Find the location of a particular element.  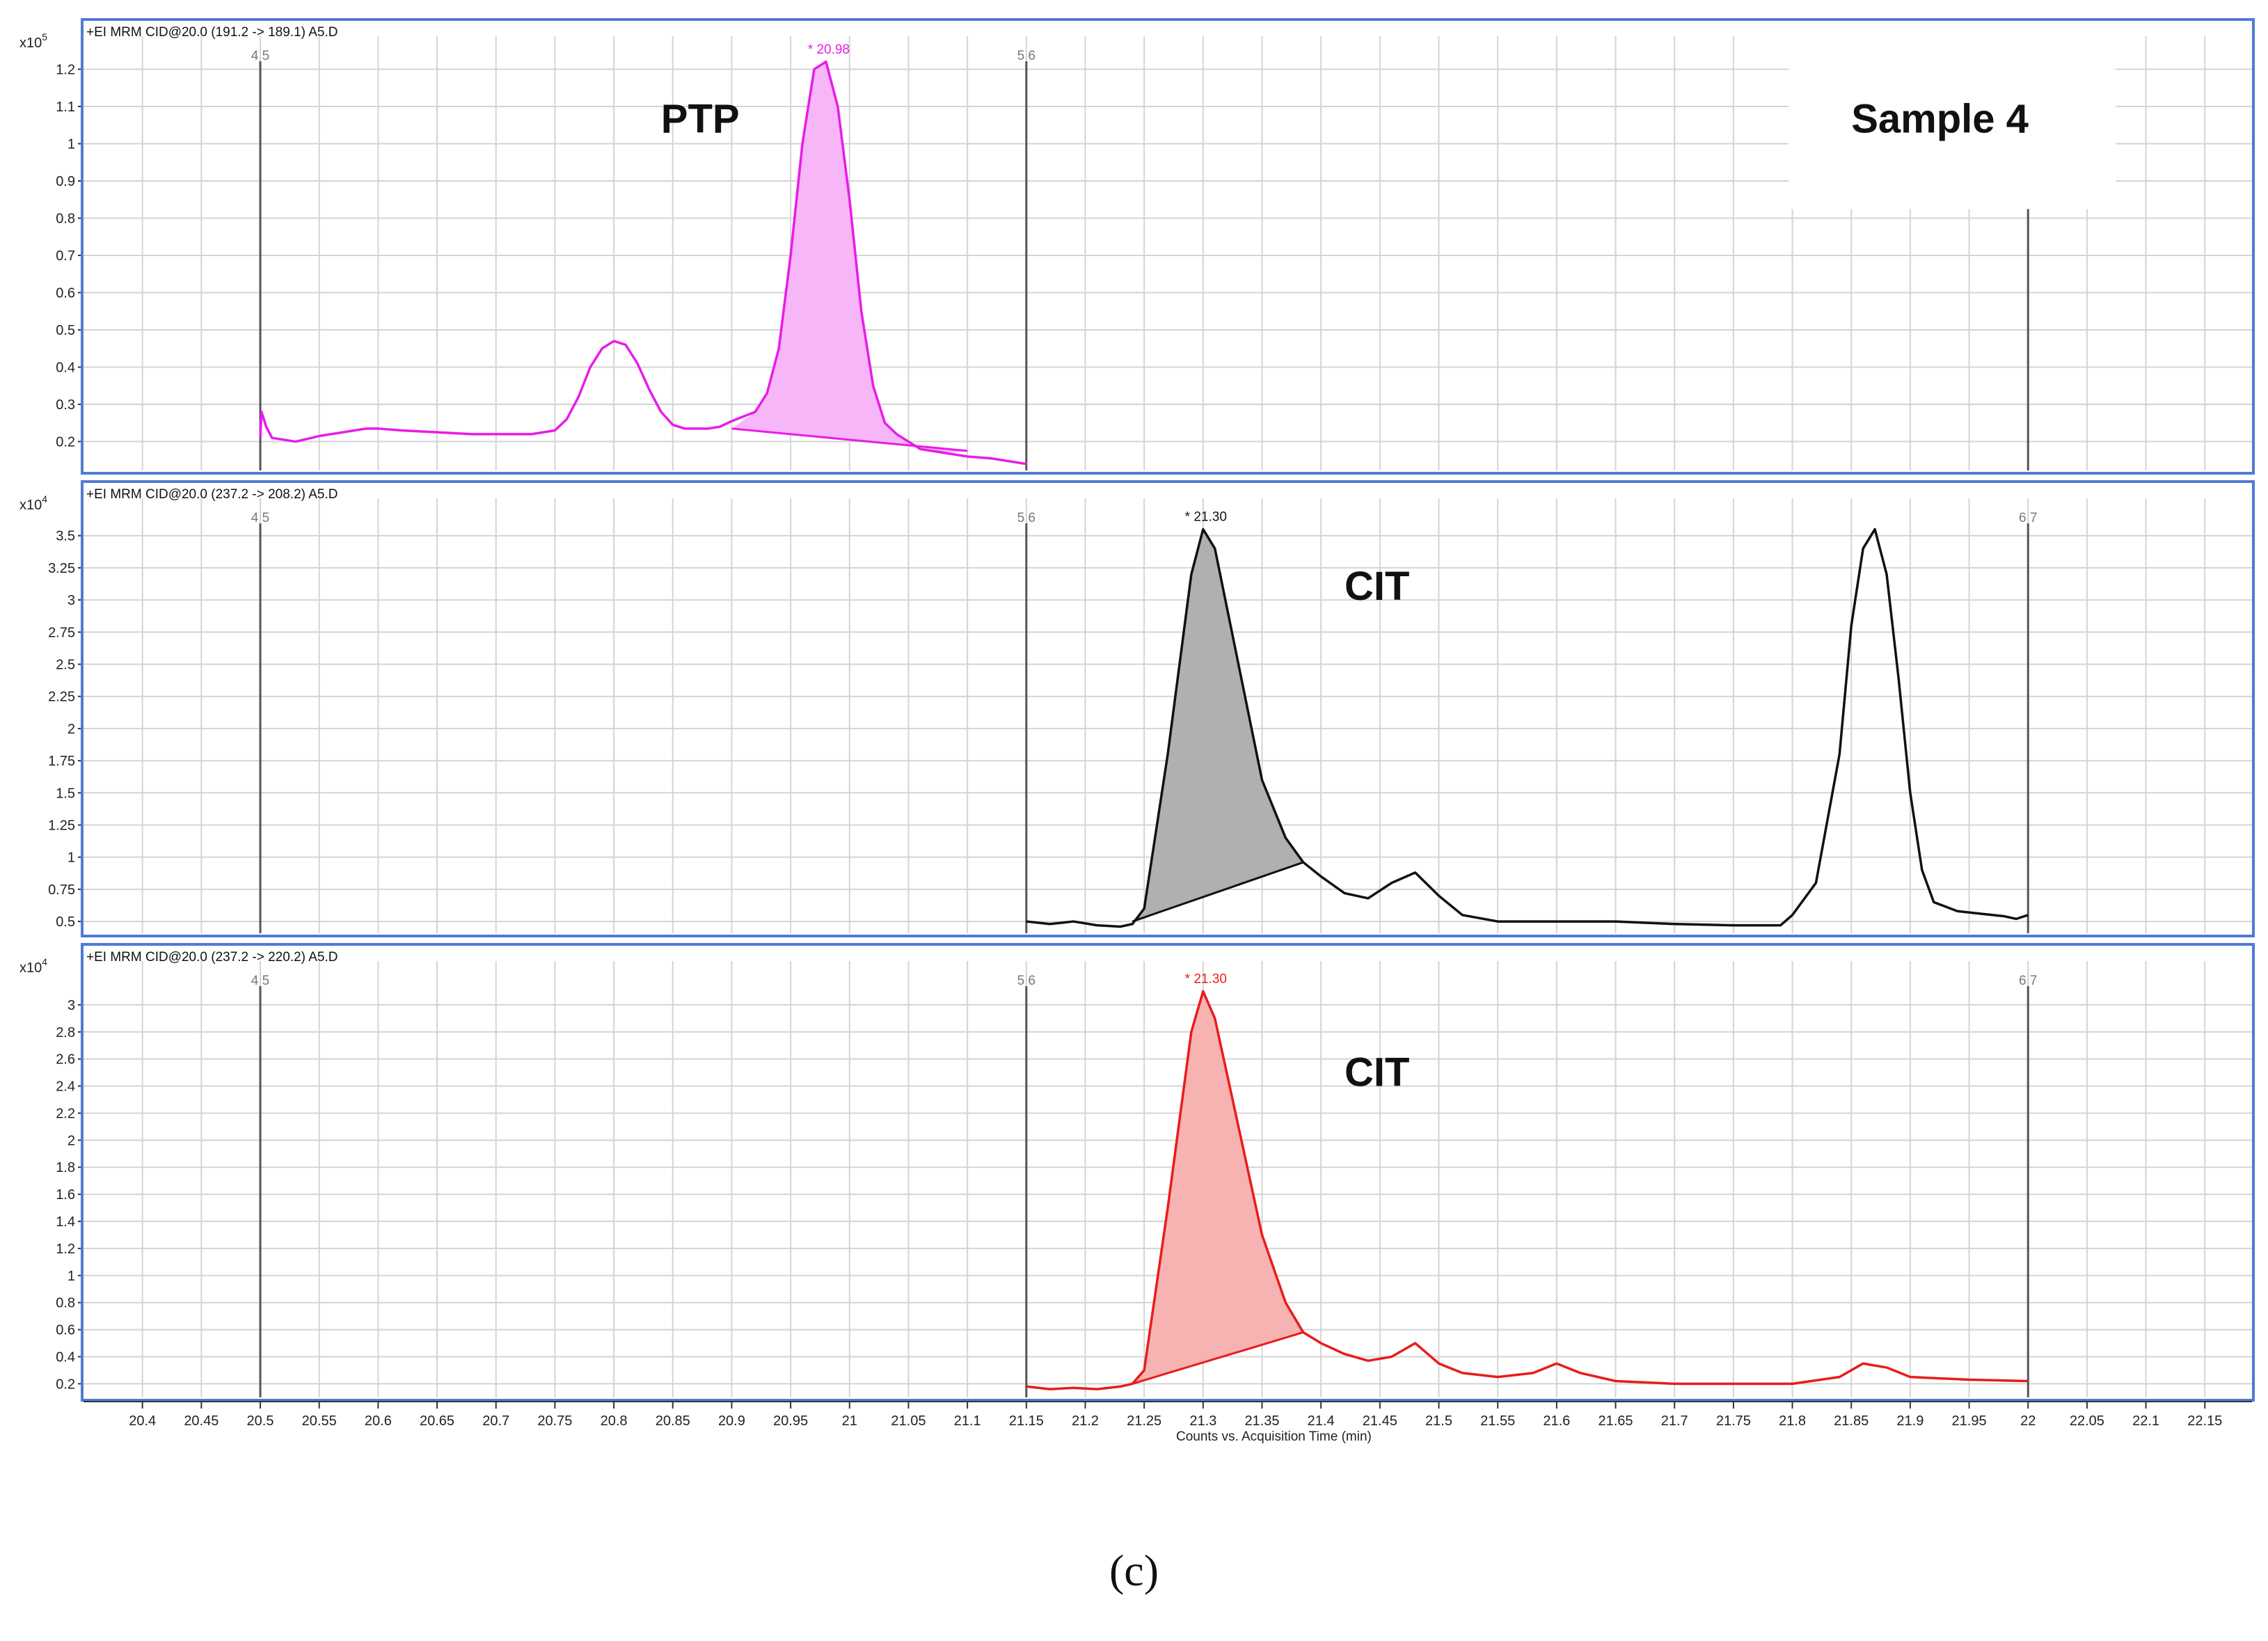

x-tick-label: 20.8 is located at coordinates (615, 1421).